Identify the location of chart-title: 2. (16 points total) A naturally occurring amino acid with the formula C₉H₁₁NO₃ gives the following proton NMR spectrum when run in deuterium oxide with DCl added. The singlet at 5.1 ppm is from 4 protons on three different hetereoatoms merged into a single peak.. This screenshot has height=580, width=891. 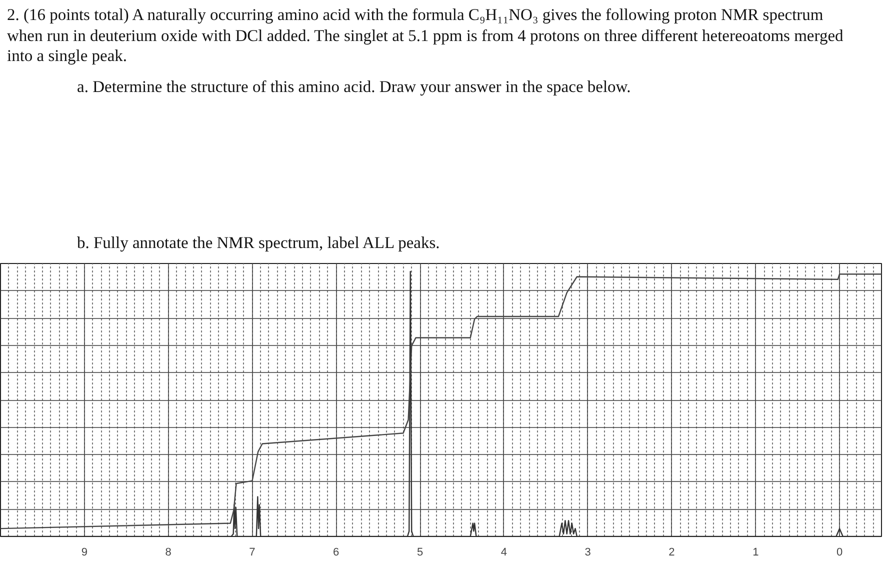
(425, 36).